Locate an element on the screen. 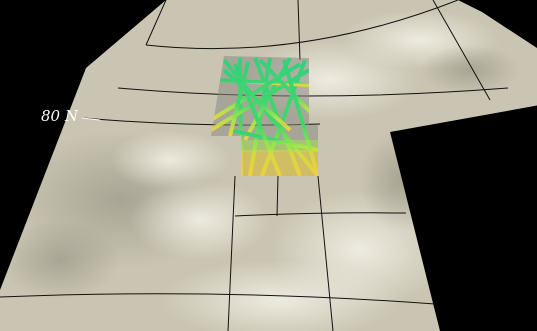 This screenshot has height=331, width=537. swath-high-values is located at coordinates (279, 158).